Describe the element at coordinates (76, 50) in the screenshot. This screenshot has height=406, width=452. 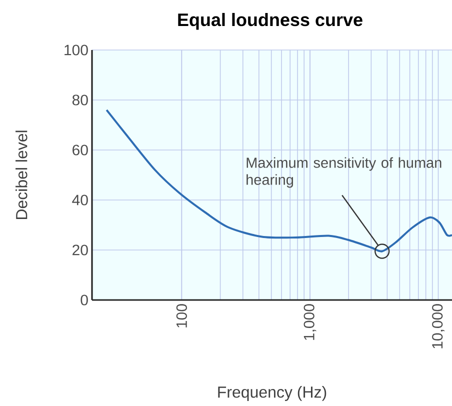
I see `y-tick-label: 100` at that location.